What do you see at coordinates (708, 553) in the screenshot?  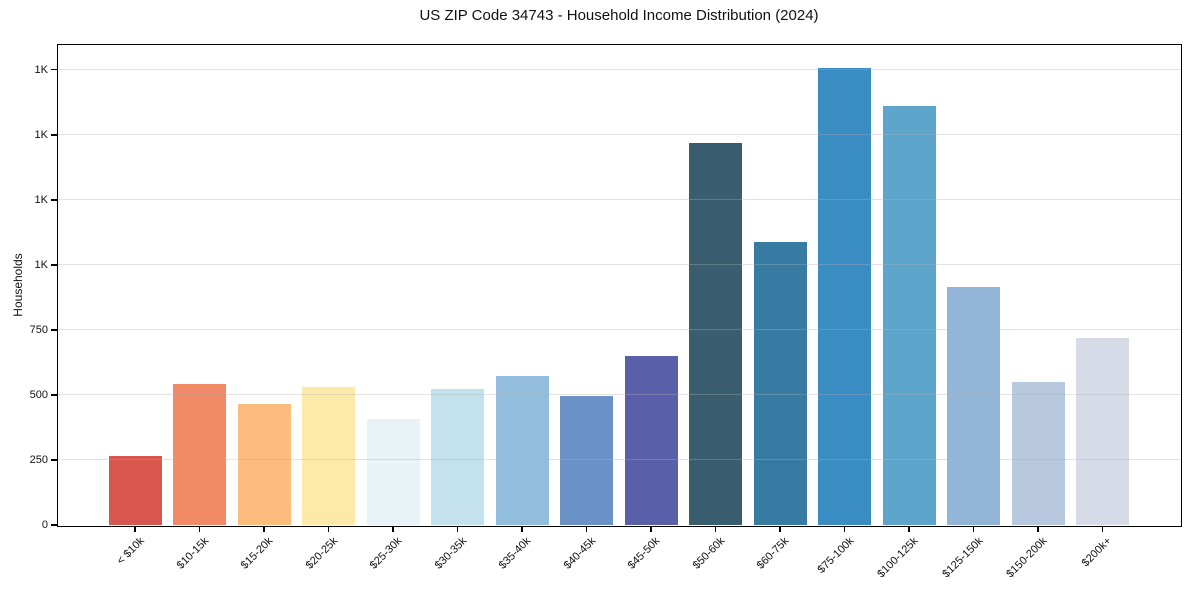 I see `x-tick-label: $50-60k` at bounding box center [708, 553].